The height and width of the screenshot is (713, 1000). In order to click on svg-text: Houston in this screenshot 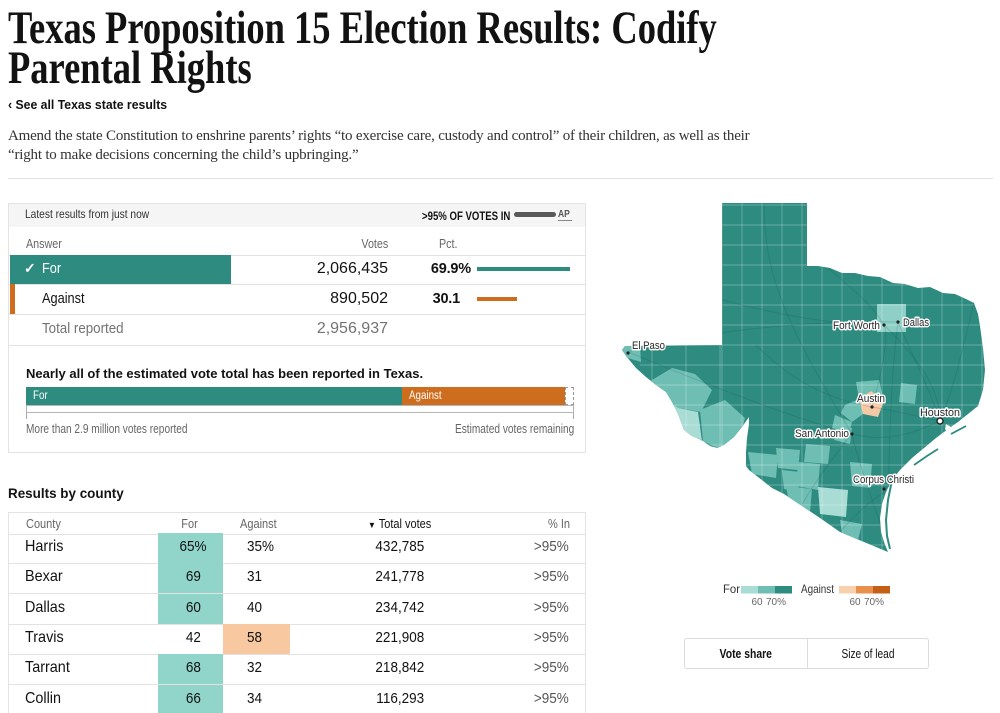, I will do `click(940, 413)`.